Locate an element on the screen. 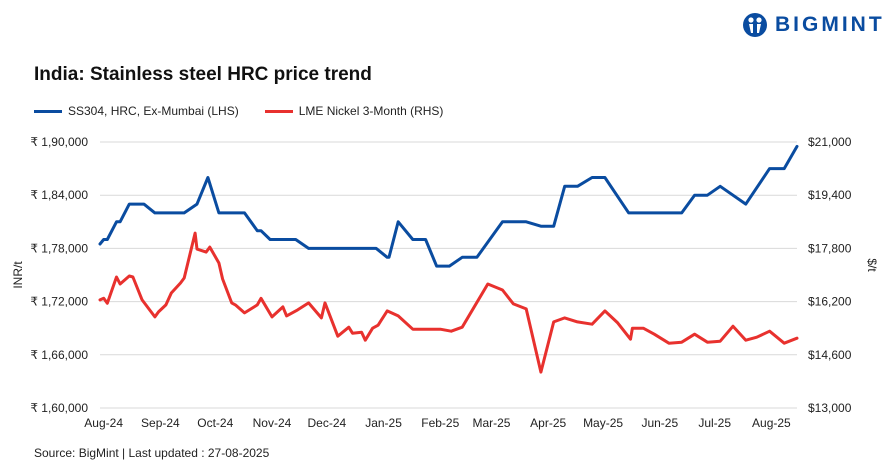  legend-item-nickel: LME Nickel 3-Month (RHS) is located at coordinates (354, 111).